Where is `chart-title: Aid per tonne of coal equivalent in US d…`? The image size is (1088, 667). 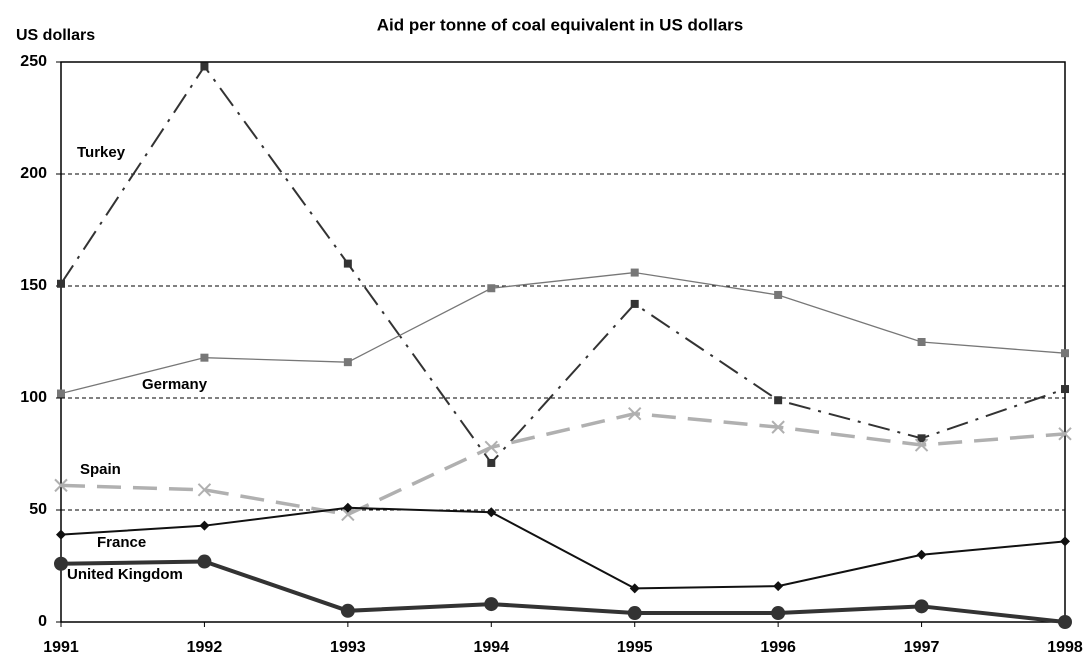 chart-title: Aid per tonne of coal equivalent in US d… is located at coordinates (560, 24).